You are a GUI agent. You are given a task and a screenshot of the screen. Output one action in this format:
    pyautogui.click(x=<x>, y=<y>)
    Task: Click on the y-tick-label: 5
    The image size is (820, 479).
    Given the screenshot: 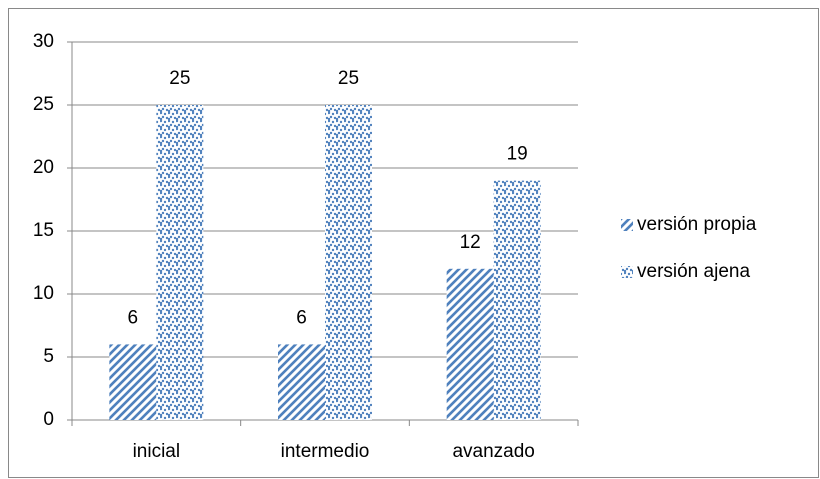 What is the action you would take?
    pyautogui.click(x=48, y=356)
    